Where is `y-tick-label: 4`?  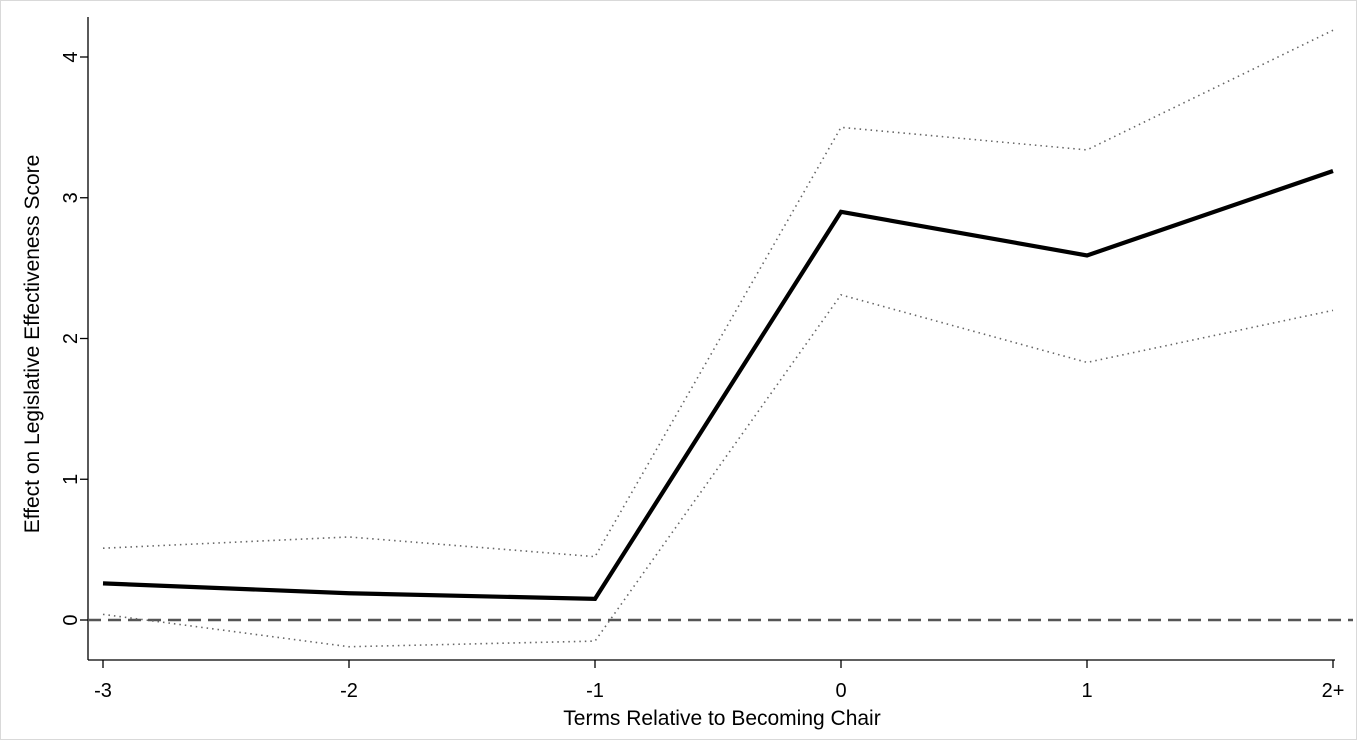
y-tick-label: 4 is located at coordinates (71, 56).